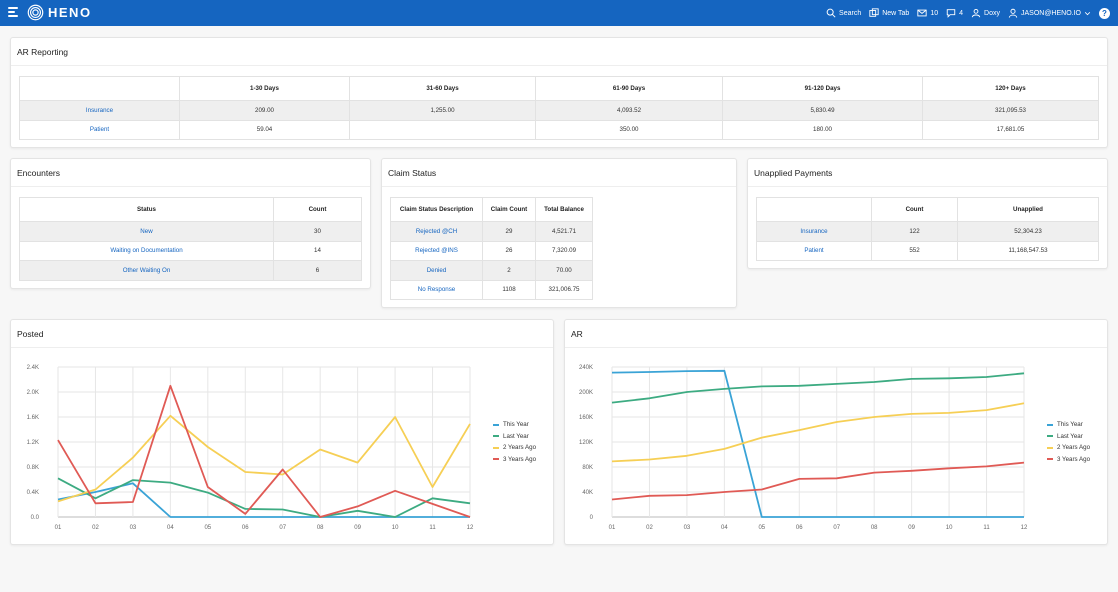 This screenshot has width=1118, height=592. I want to click on column-header: Unapplied, so click(1028, 209).